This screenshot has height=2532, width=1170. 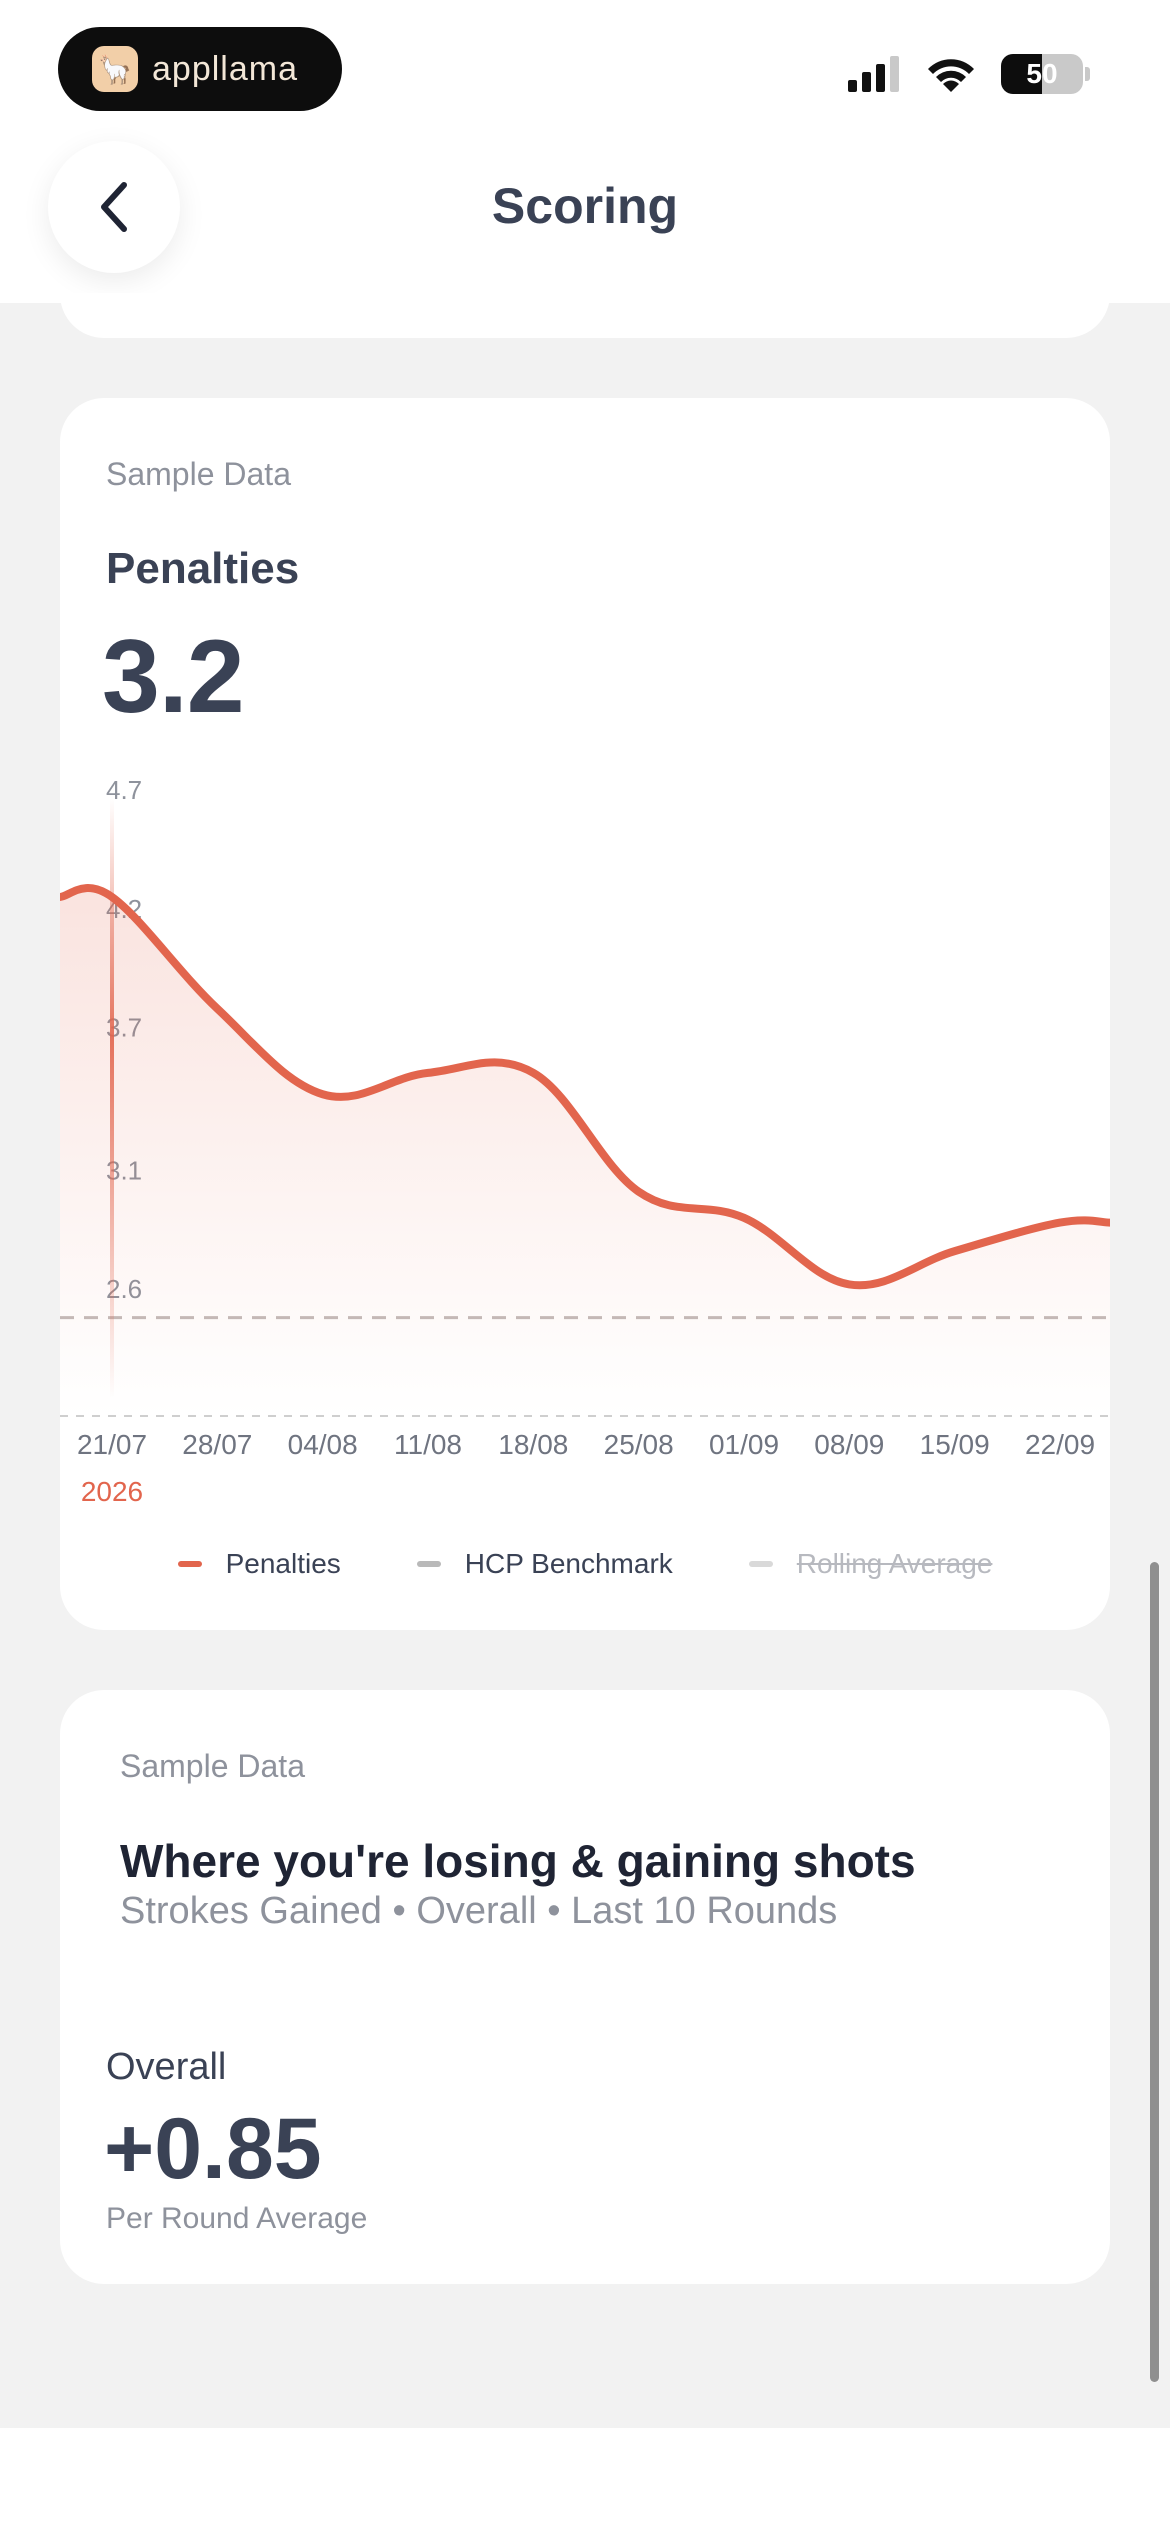 What do you see at coordinates (894, 1563) in the screenshot?
I see `legend-label: Rolling Average` at bounding box center [894, 1563].